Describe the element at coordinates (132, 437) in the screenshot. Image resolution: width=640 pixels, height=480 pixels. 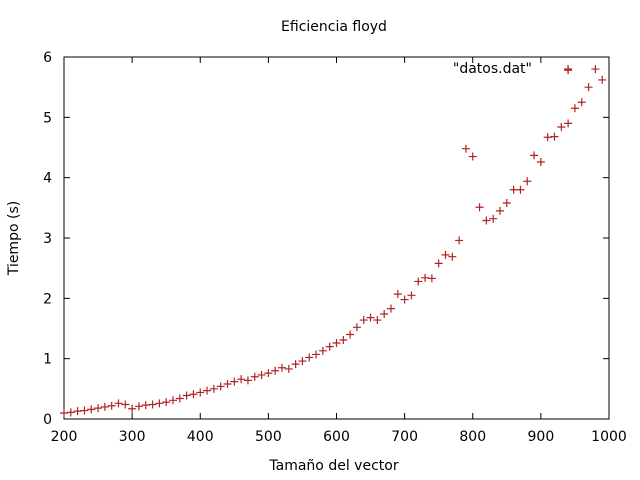
I see `x-tick-label: 300` at that location.